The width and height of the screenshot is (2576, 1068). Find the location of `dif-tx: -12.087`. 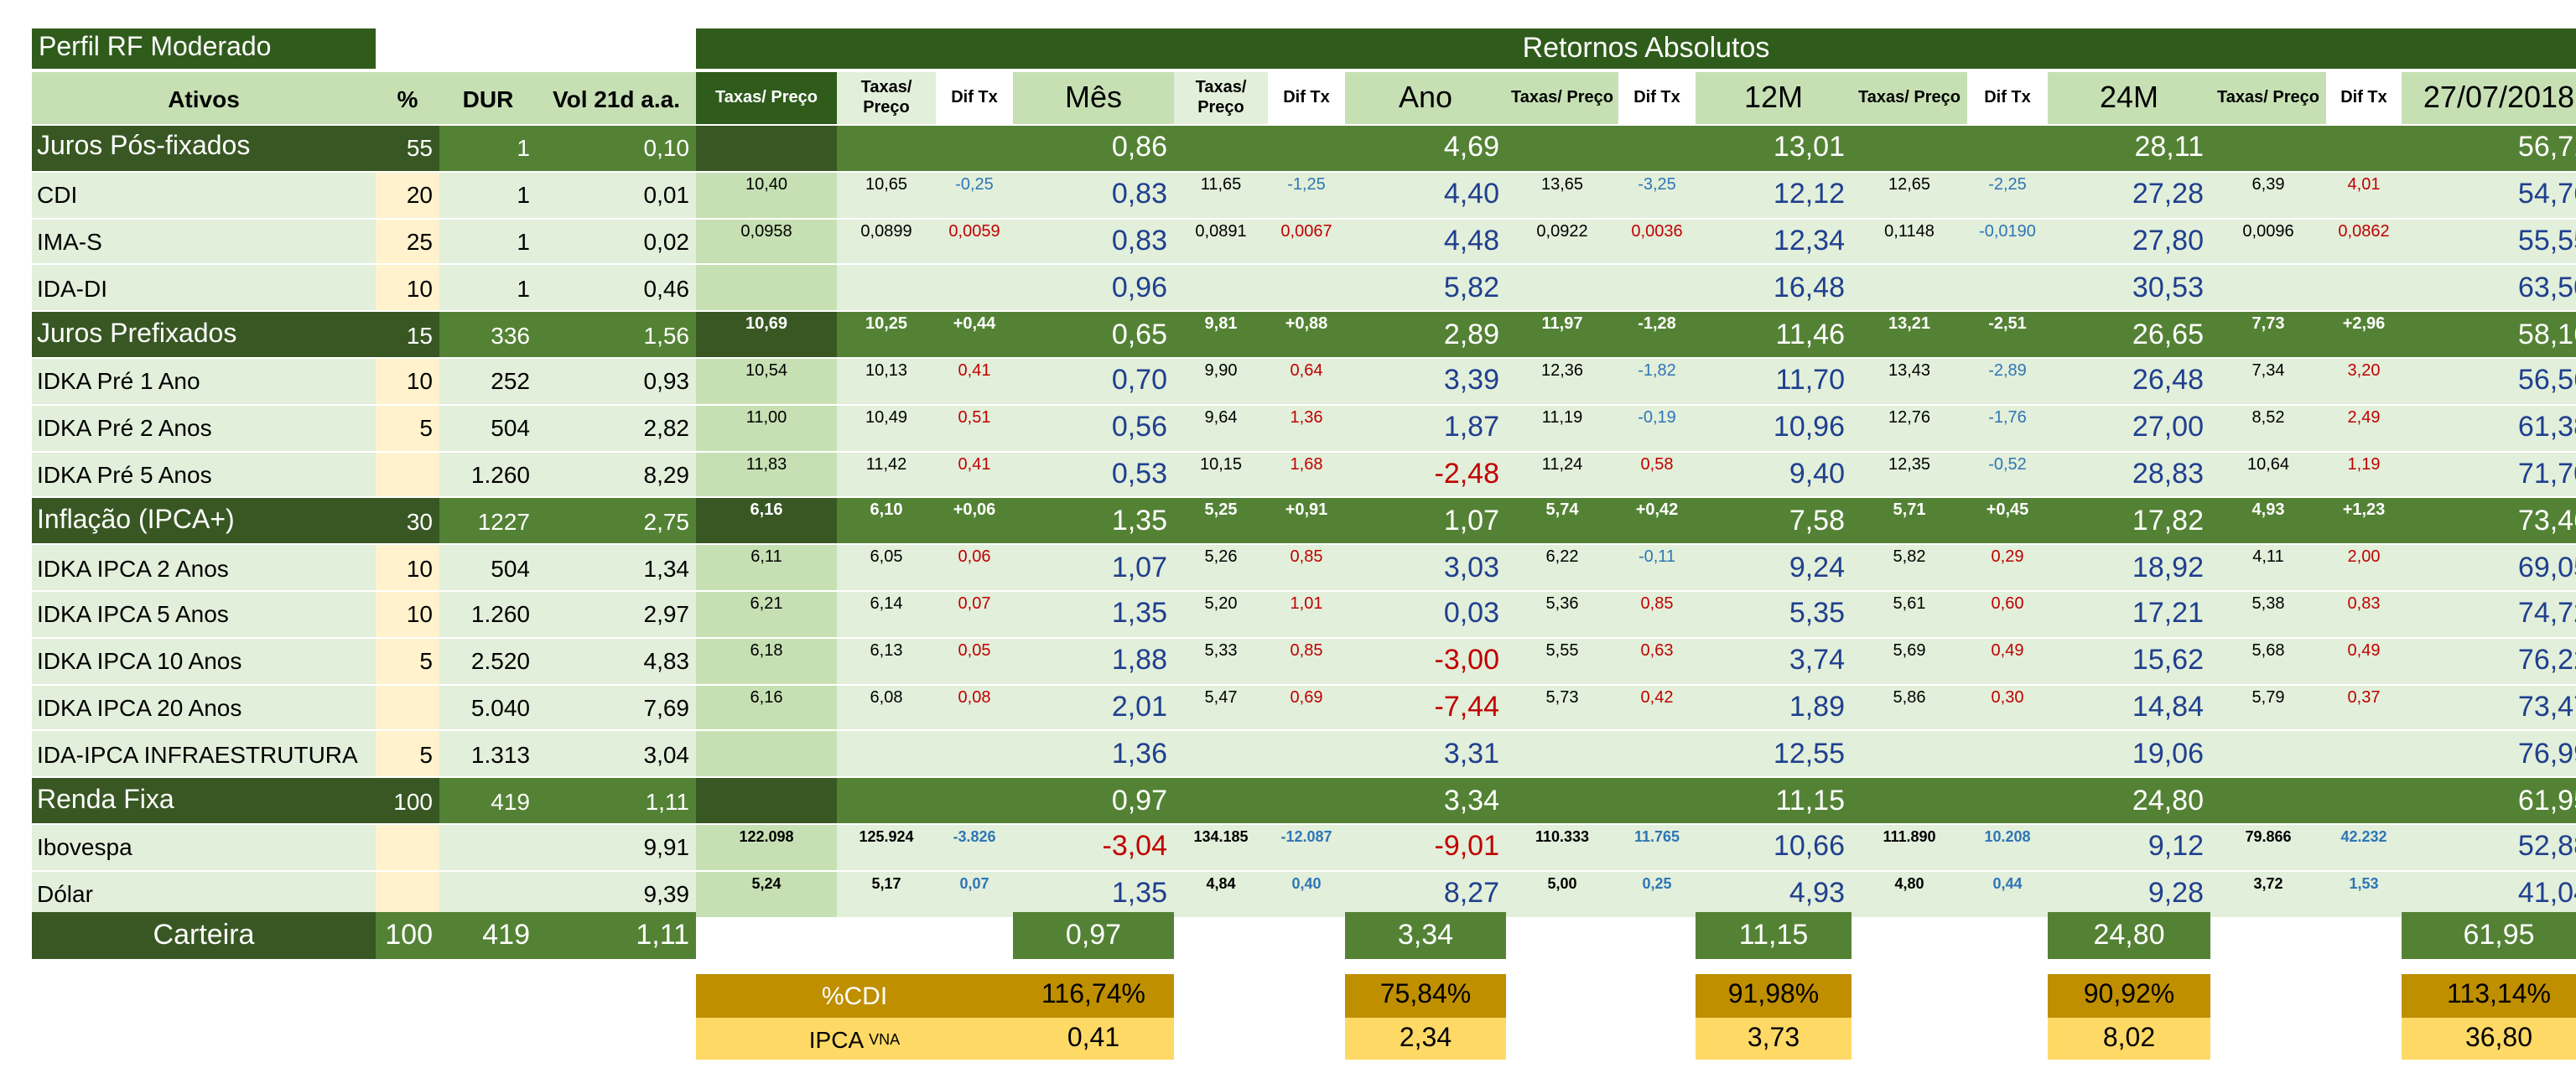

dif-tx: -12.087 is located at coordinates (1306, 836).